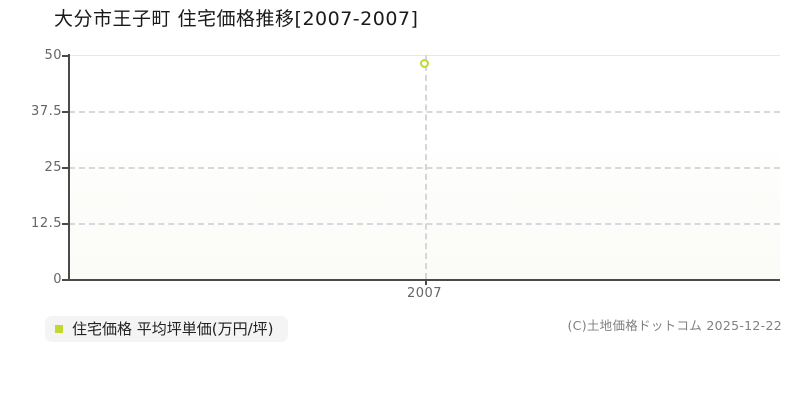 This screenshot has width=800, height=400. Describe the element at coordinates (424, 293) in the screenshot. I see `x-tick-label-2007: 2007` at that location.